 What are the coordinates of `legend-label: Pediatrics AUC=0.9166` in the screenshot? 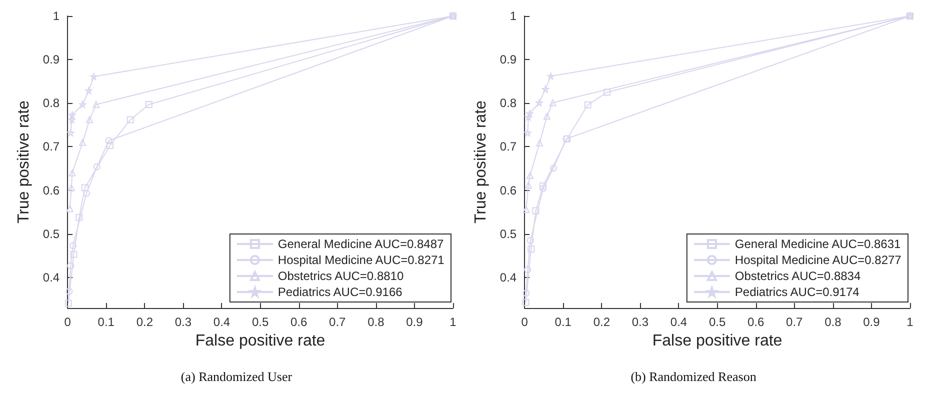 It's located at (340, 292).